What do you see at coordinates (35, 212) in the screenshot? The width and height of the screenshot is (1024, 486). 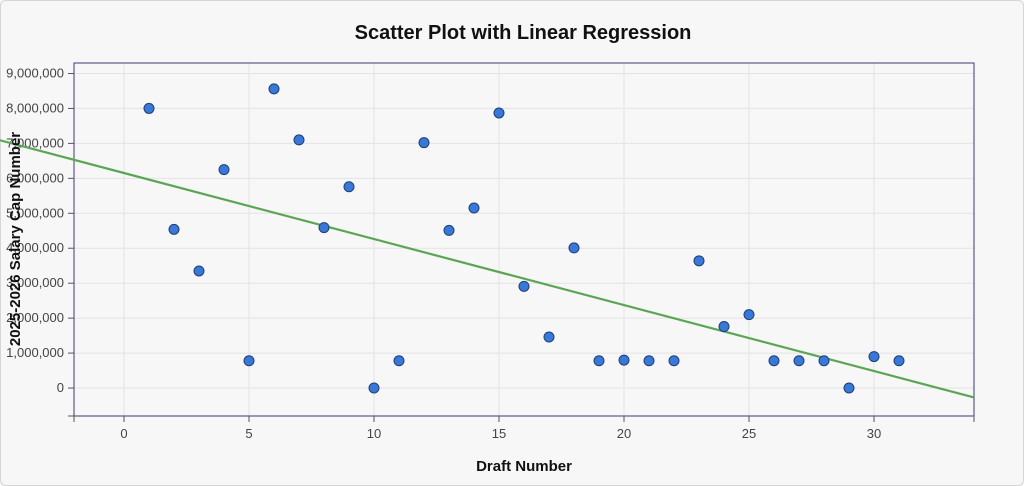 I see `y-tick-label: 5,000,000` at bounding box center [35, 212].